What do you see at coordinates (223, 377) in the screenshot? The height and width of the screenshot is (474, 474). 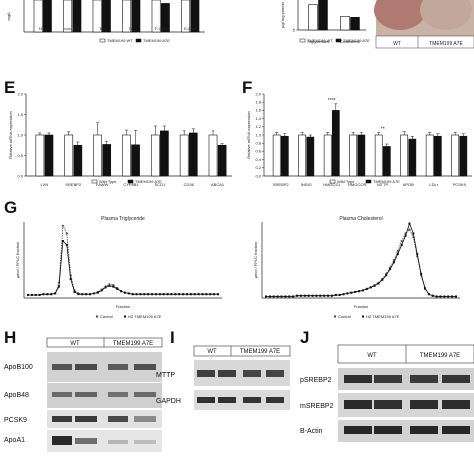 I see `western-blot-i: WT TMEM199 A7E MTTP GAPDH` at bounding box center [223, 377].